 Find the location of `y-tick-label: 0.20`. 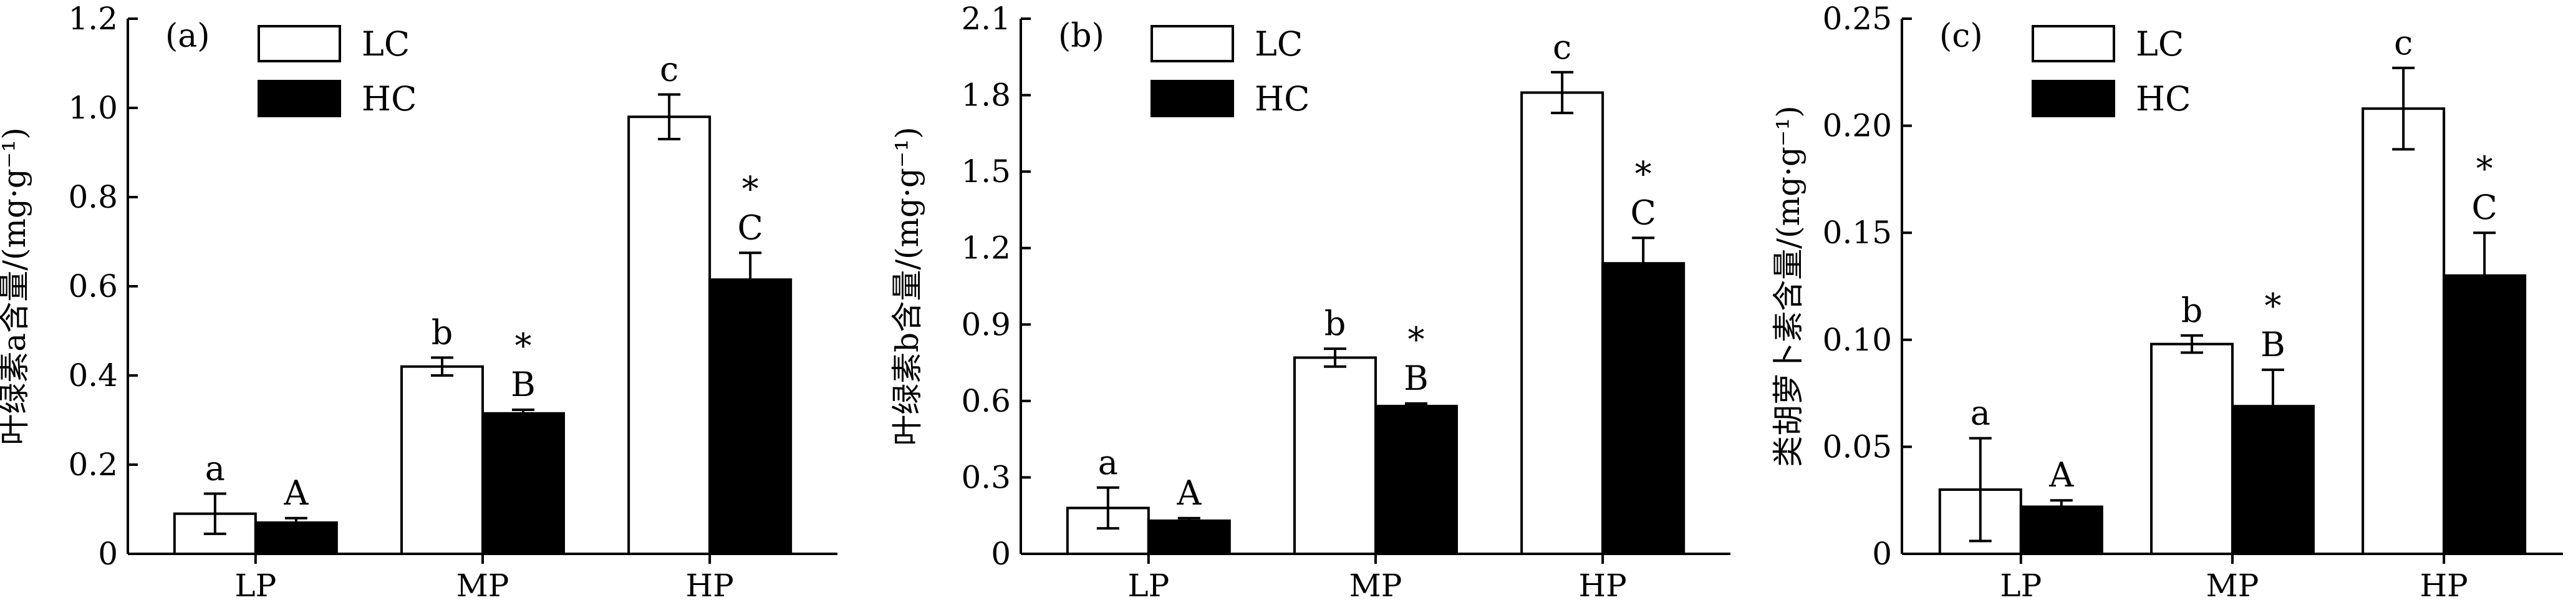

y-tick-label: 0.20 is located at coordinates (1857, 126).